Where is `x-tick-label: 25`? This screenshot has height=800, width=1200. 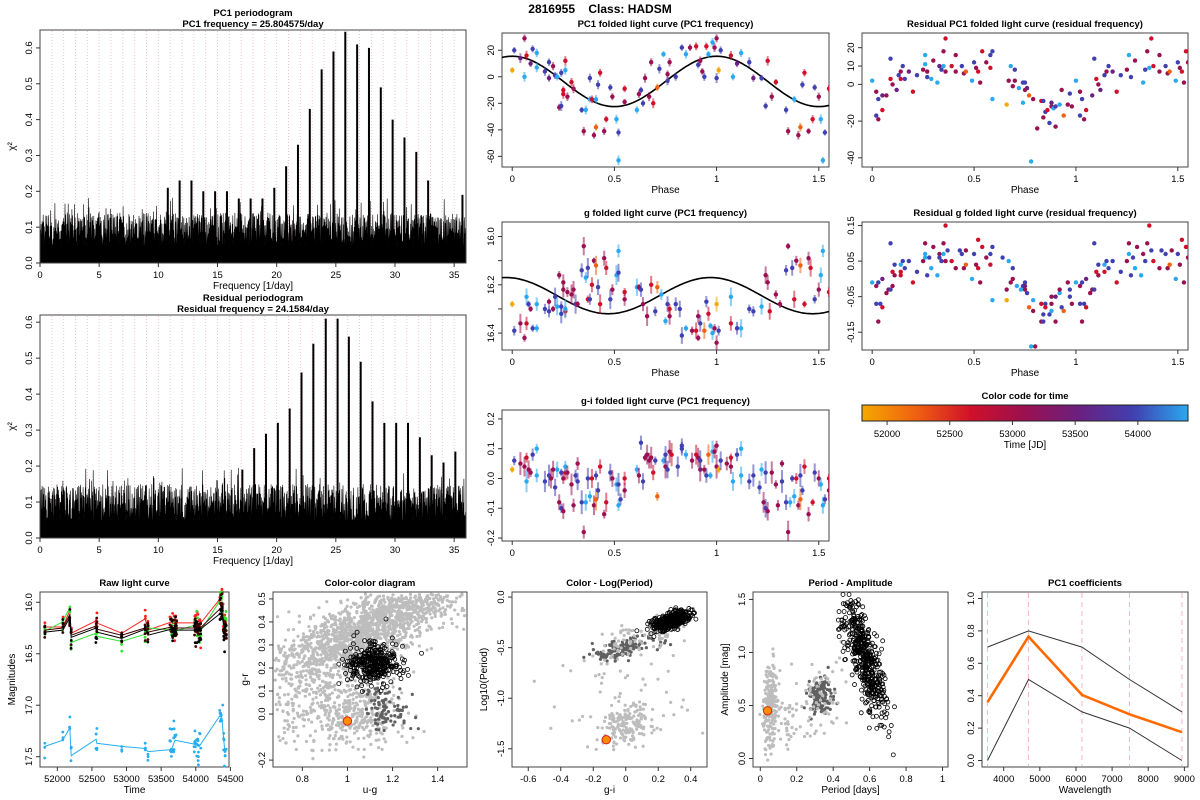 x-tick-label: 25 is located at coordinates (336, 550).